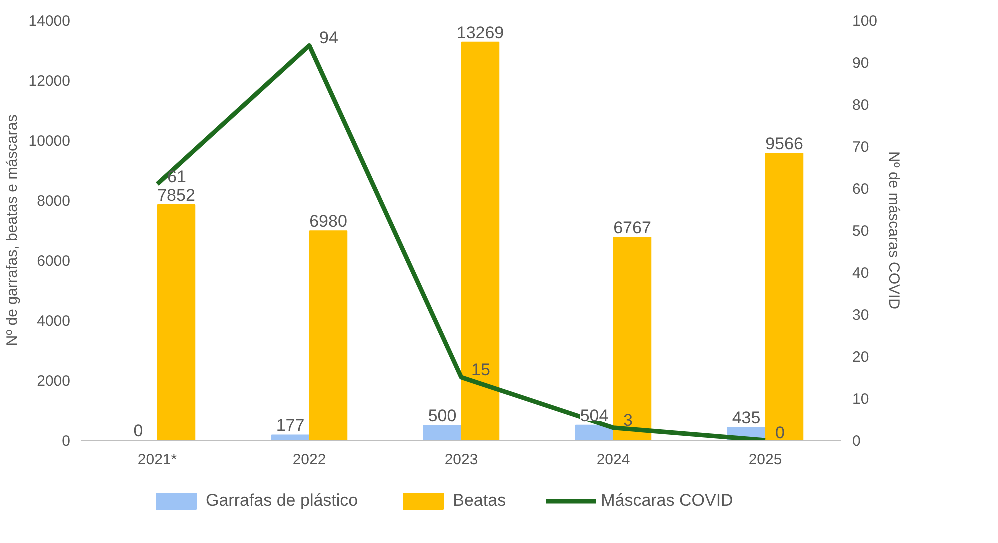 The height and width of the screenshot is (543, 998). Describe the element at coordinates (49, 21) in the screenshot. I see `y-tick-label: 14000` at that location.